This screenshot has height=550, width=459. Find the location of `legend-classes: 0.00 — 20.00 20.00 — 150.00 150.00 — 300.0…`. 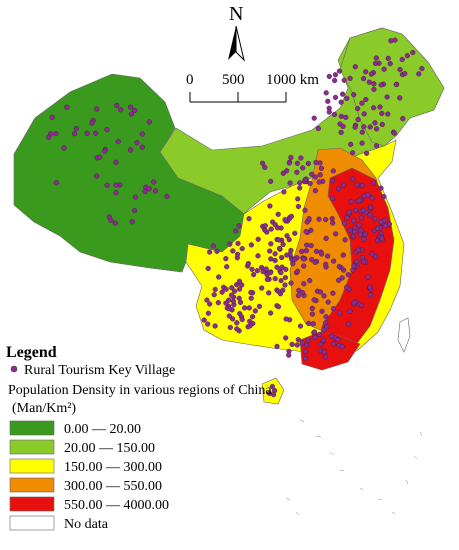

legend-classes: 0.00 — 20.00 20.00 — 150.00 150.00 — 300.0… is located at coordinates (89, 476).